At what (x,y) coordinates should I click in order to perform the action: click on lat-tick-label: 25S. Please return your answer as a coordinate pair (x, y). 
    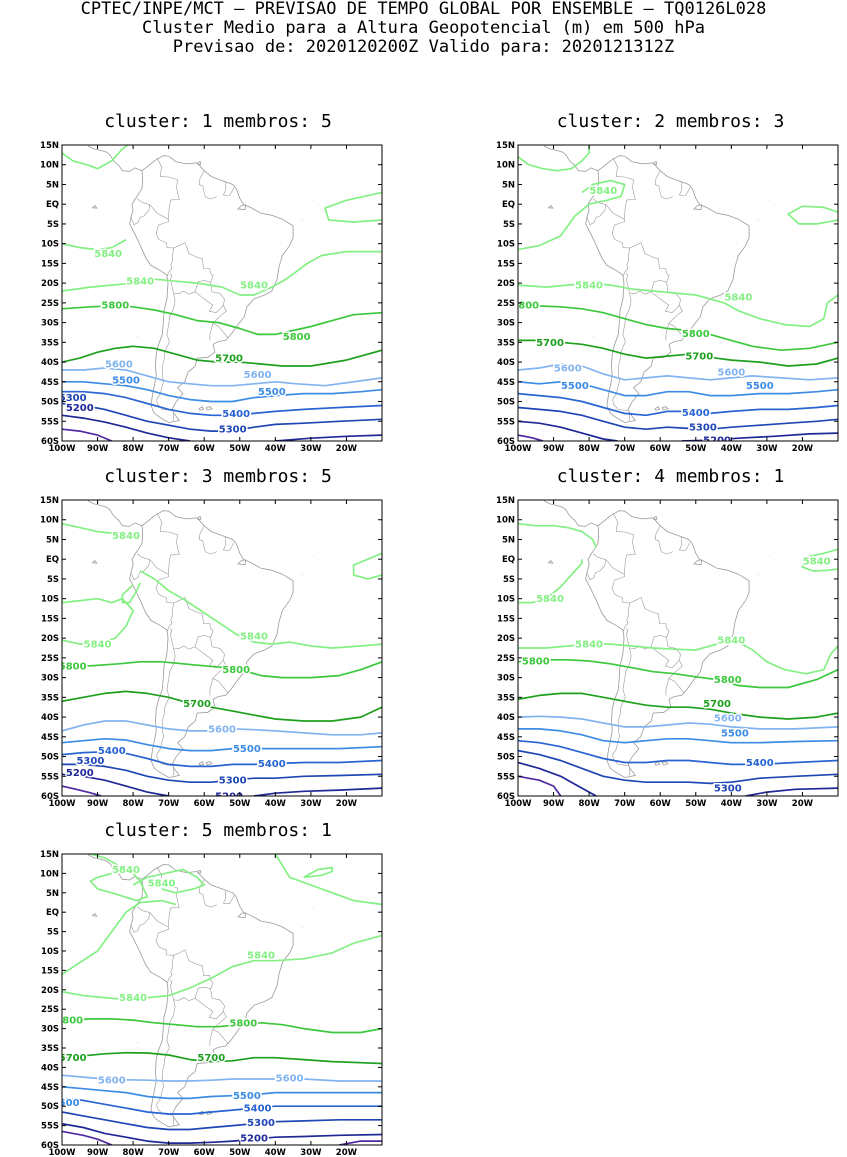
    Looking at the image, I should click on (50, 659).